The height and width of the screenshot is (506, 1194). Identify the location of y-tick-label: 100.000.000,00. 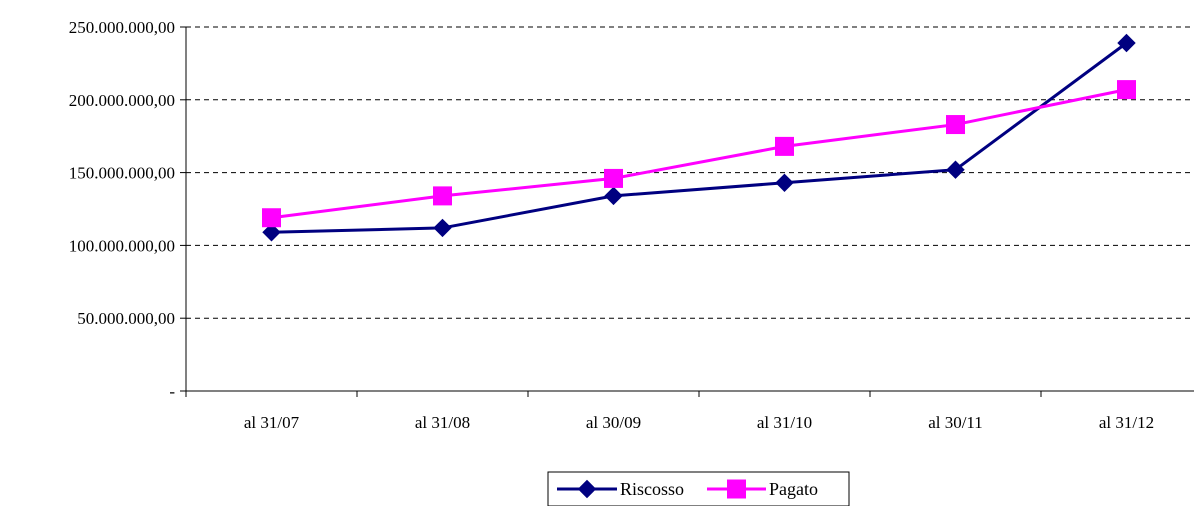
(122, 245).